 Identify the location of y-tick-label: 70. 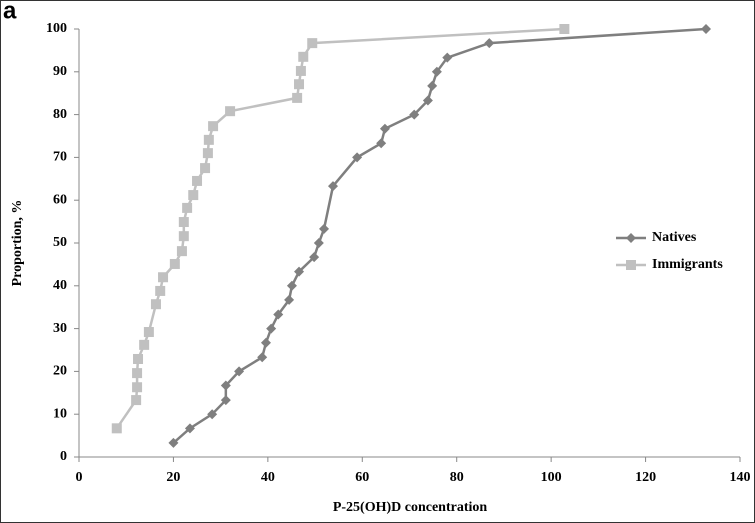
(60, 157).